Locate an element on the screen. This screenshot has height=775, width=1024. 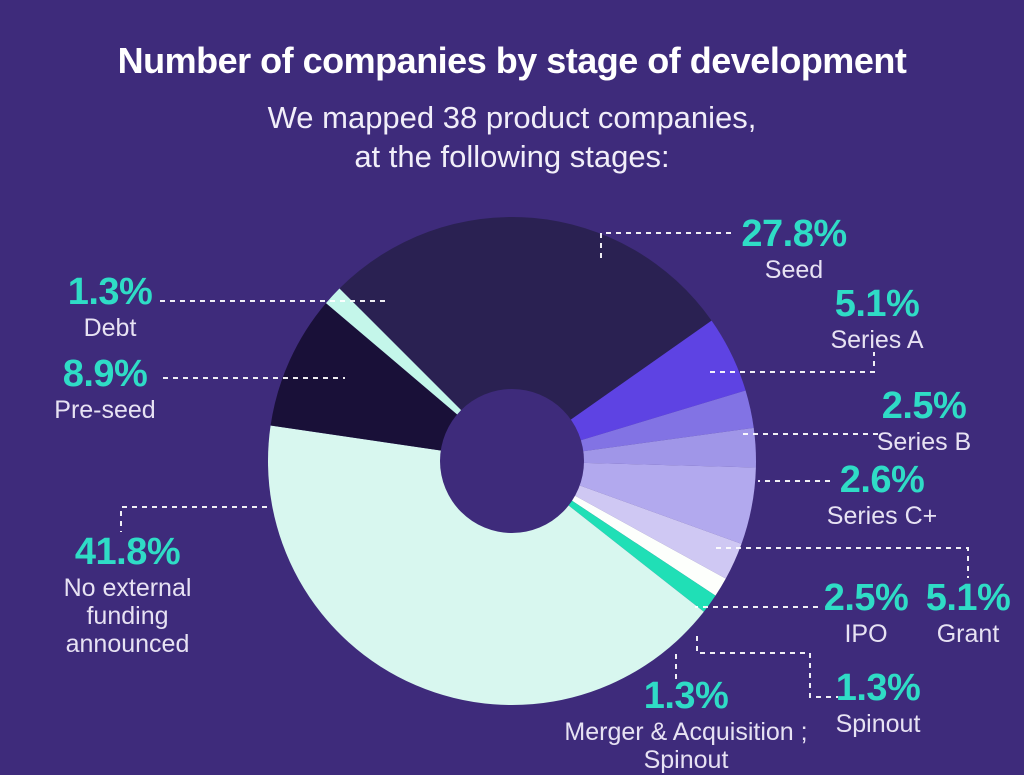
callout-series-a: 5.1% Series A is located at coordinates (877, 319).